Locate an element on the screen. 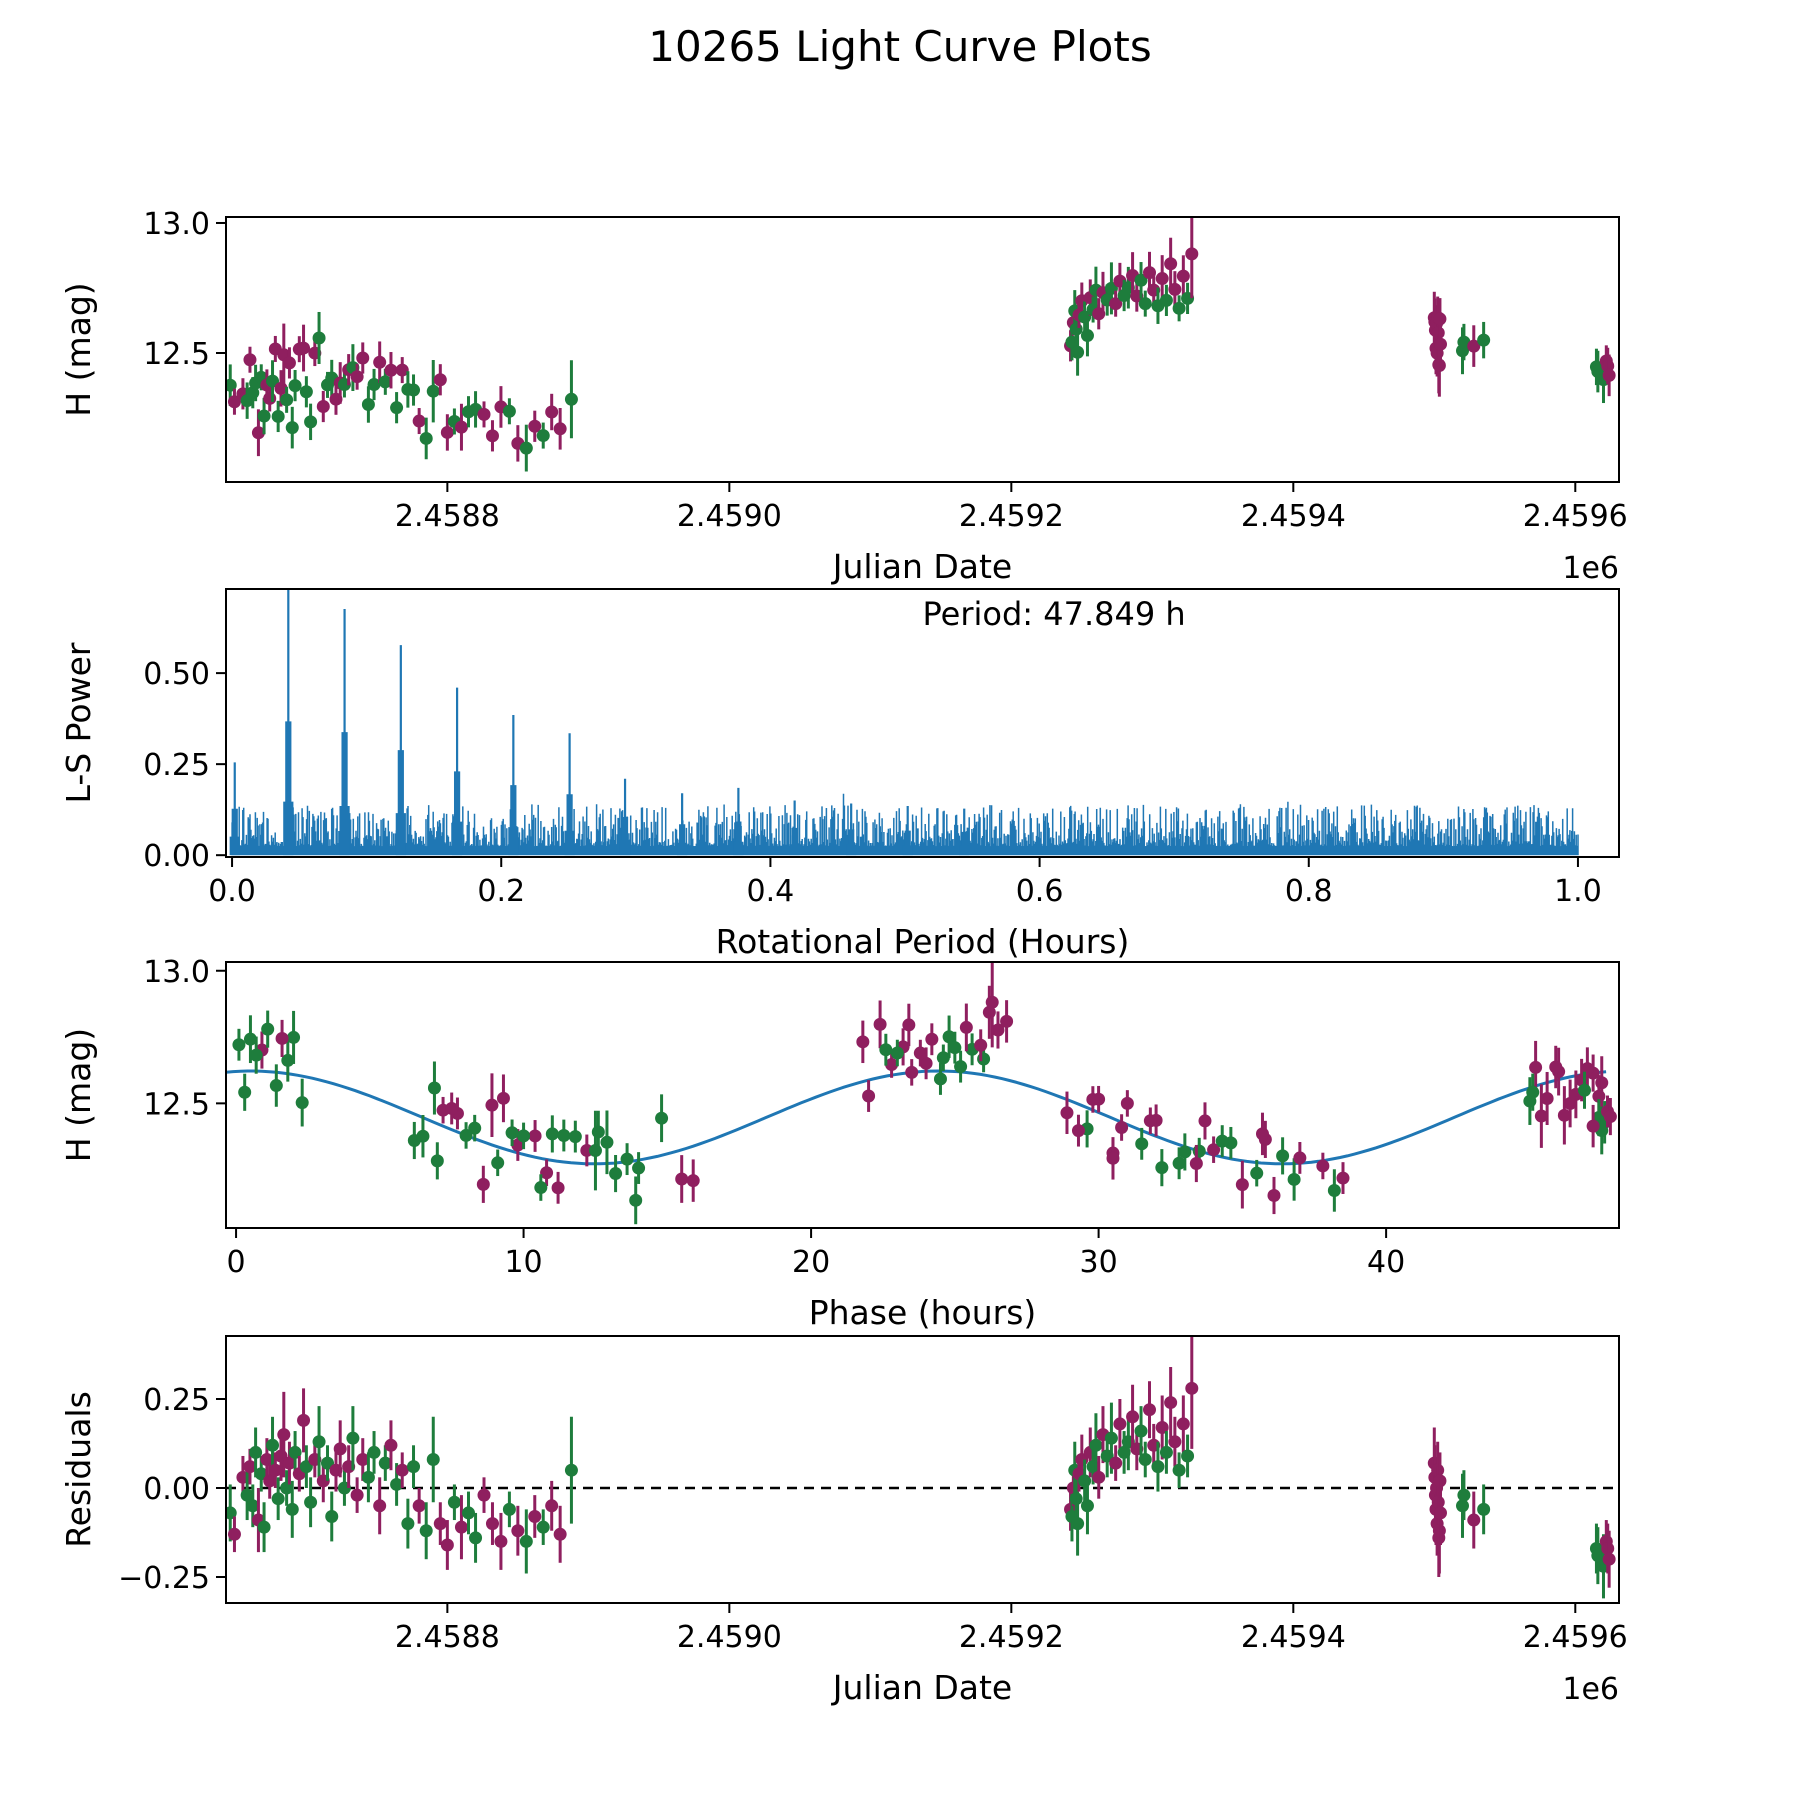  residuals-y-axis-label: Residuals is located at coordinates (78, 1469).